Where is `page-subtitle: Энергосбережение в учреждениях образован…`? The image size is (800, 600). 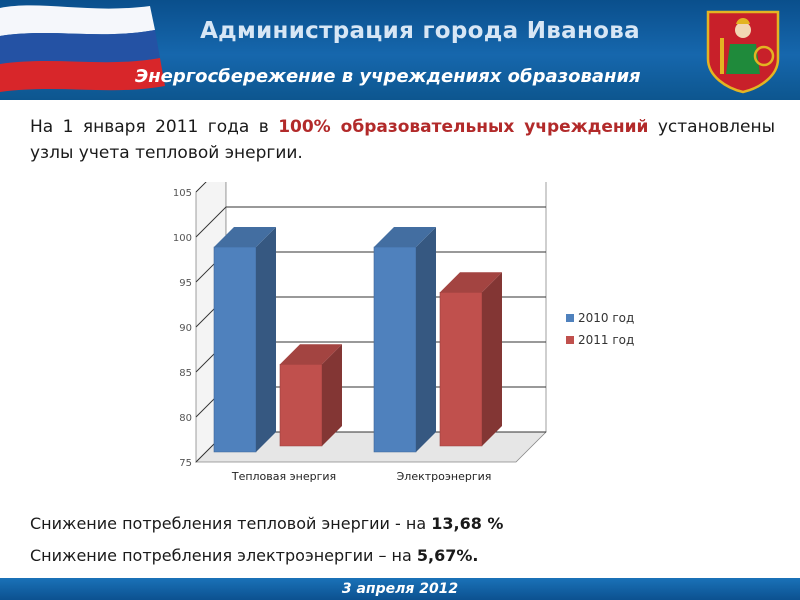 page-subtitle: Энергосбережение в учреждениях образован… is located at coordinates (388, 76).